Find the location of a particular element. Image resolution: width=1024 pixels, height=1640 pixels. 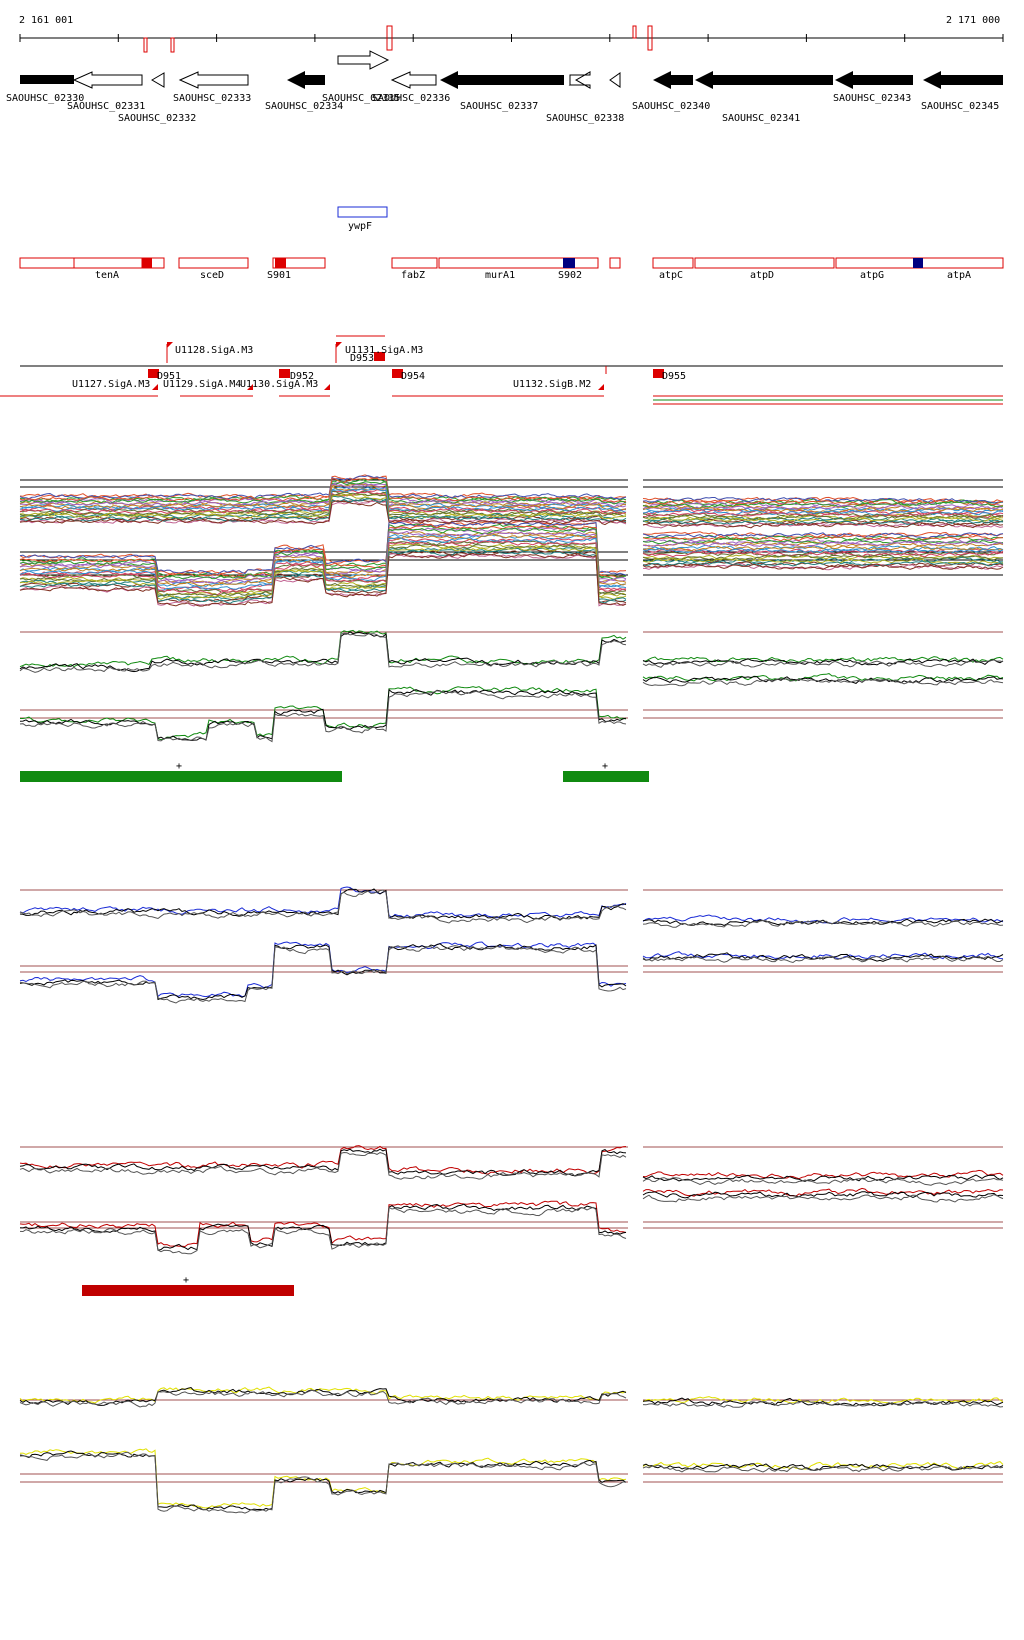

red-bar is located at coordinates (188, 1290).